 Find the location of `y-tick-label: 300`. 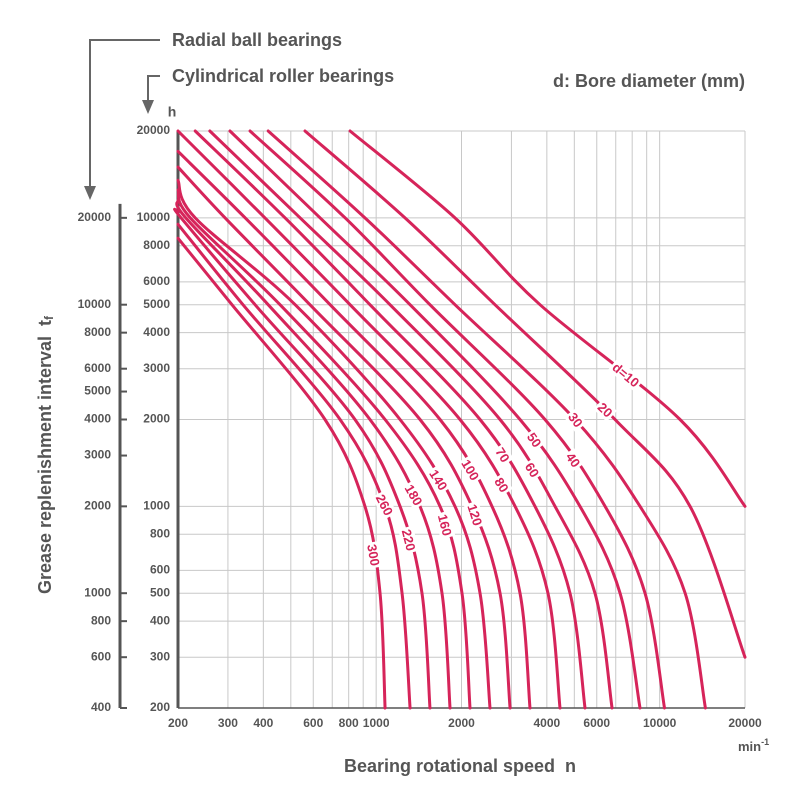

y-tick-label: 300 is located at coordinates (160, 656).